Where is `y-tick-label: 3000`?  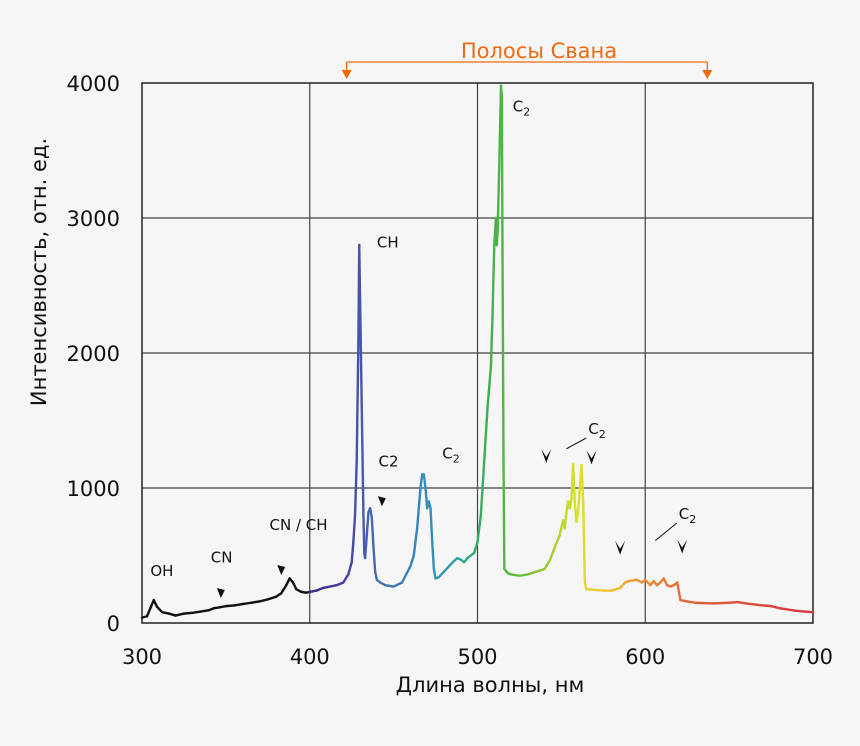 y-tick-label: 3000 is located at coordinates (93, 219).